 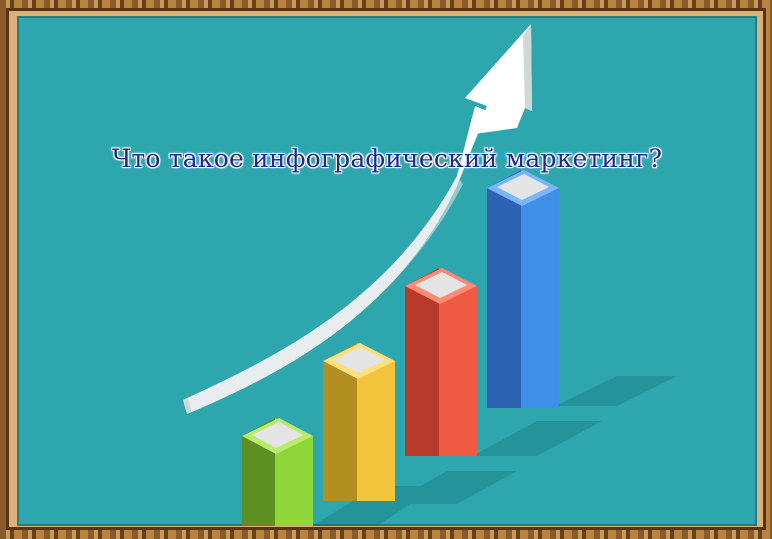 I want to click on green-bar, so click(x=277, y=472).